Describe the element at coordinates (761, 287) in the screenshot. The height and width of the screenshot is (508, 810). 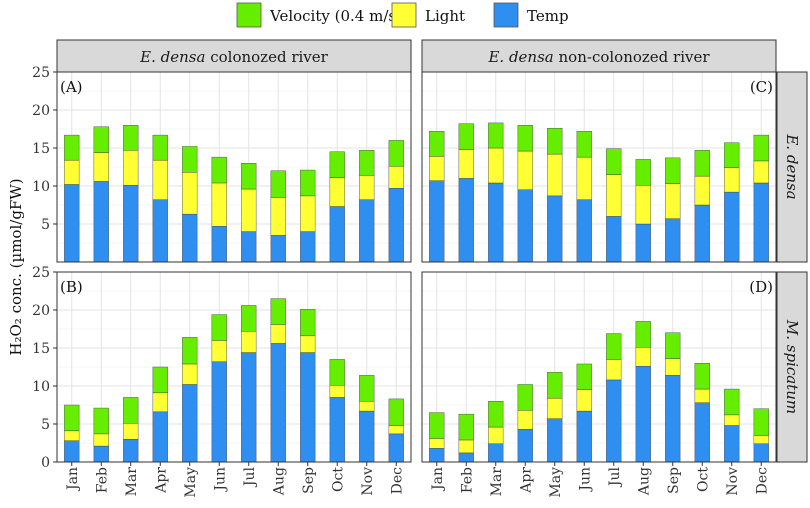
I see `panel-tag: (D)` at that location.